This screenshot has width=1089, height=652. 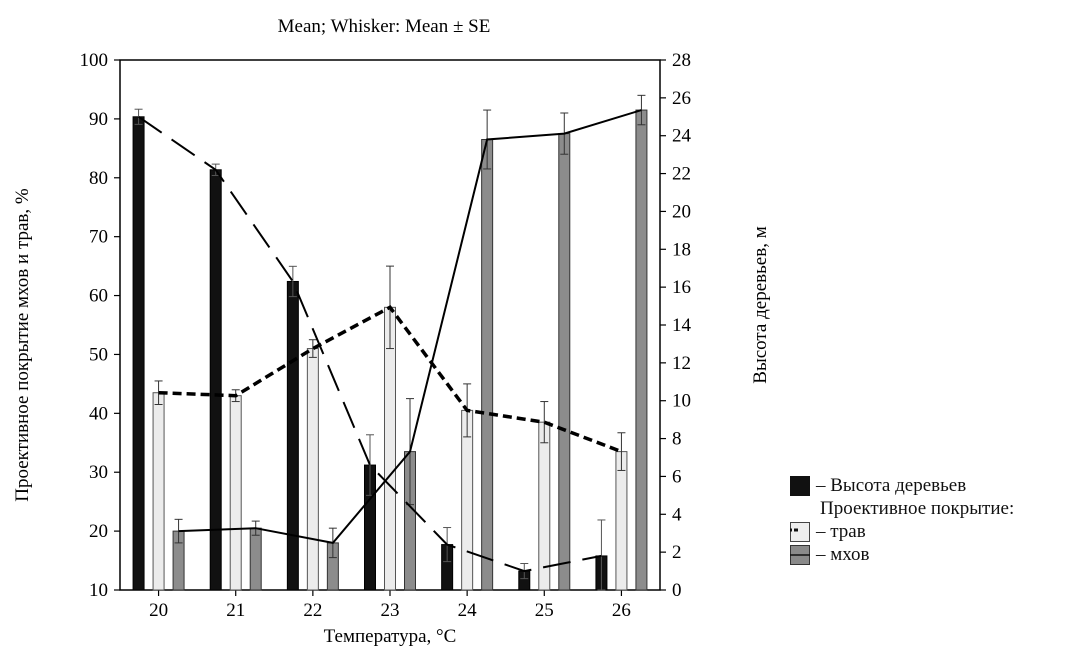 What do you see at coordinates (681, 60) in the screenshot?
I see `y-right-tick-label: 28` at bounding box center [681, 60].